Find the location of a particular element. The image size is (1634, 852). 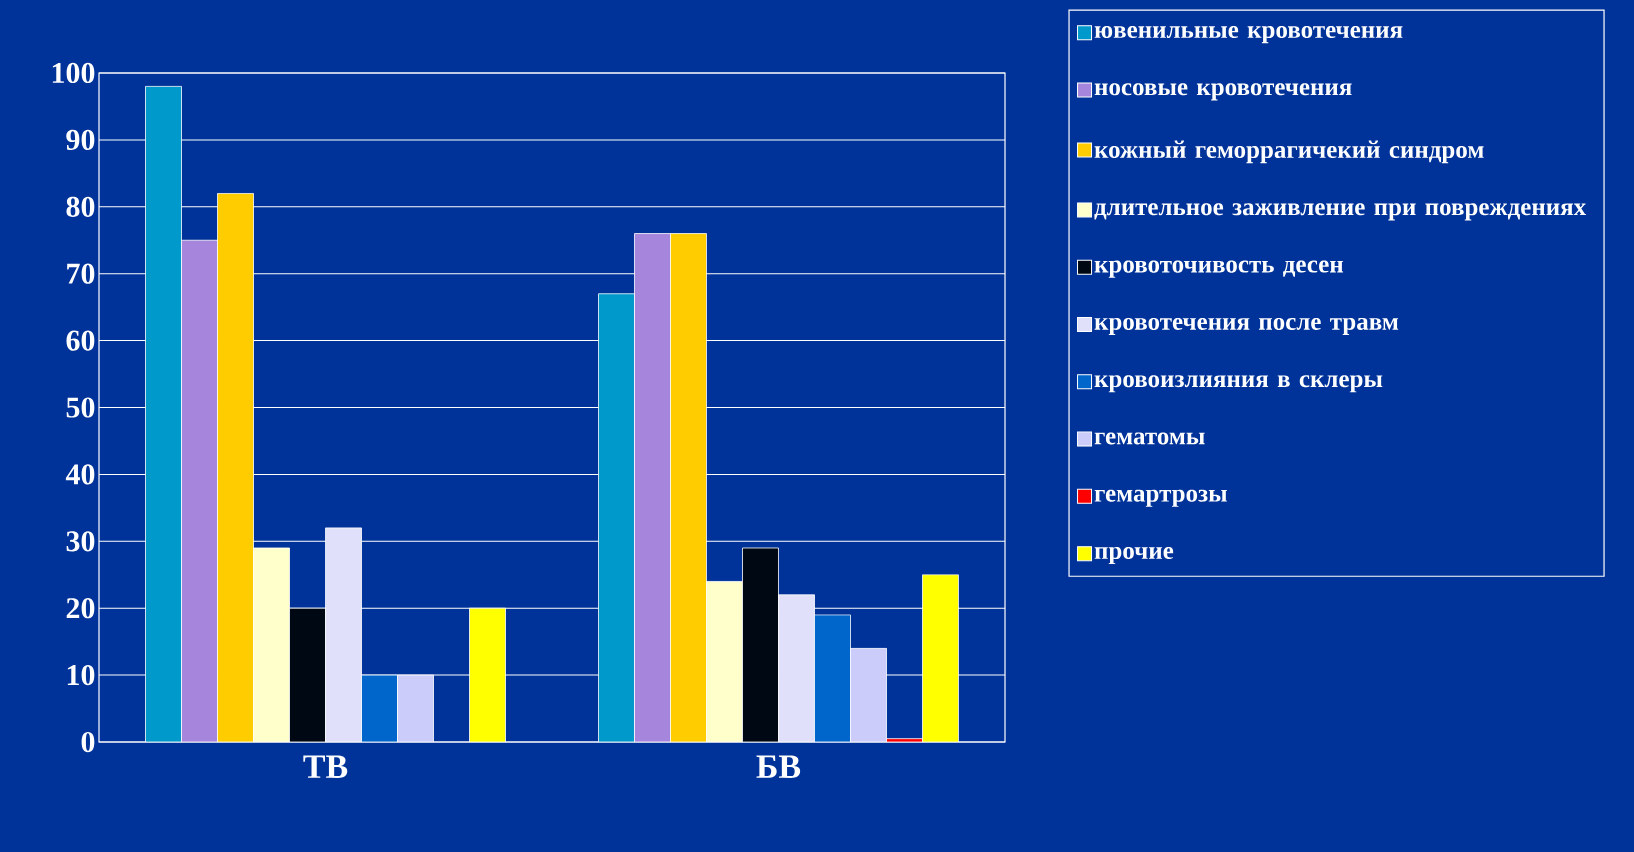

legend-label: кровотечения после травм is located at coordinates (1246, 326).